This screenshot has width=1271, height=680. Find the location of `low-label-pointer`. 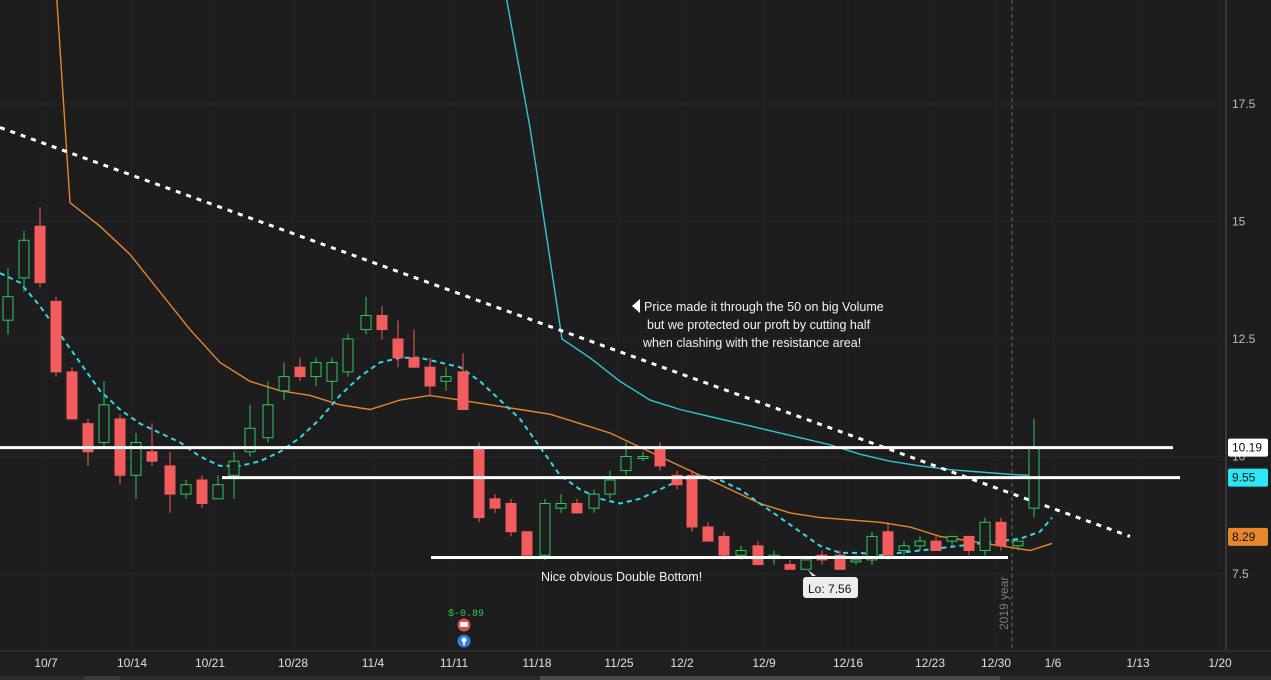

low-label-pointer is located at coordinates (812, 573).